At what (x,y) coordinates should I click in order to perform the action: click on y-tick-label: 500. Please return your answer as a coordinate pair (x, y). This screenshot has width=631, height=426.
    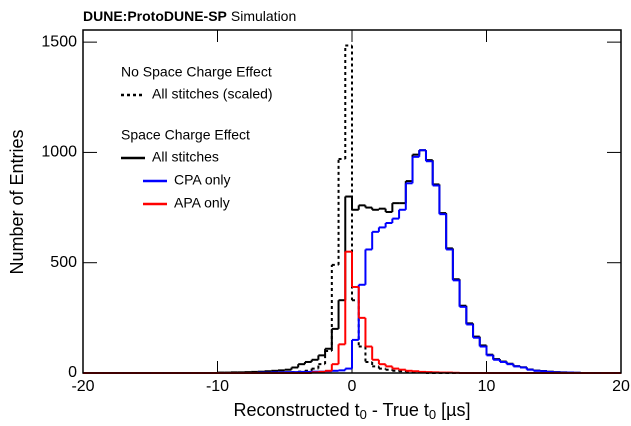
    Looking at the image, I should click on (63, 262).